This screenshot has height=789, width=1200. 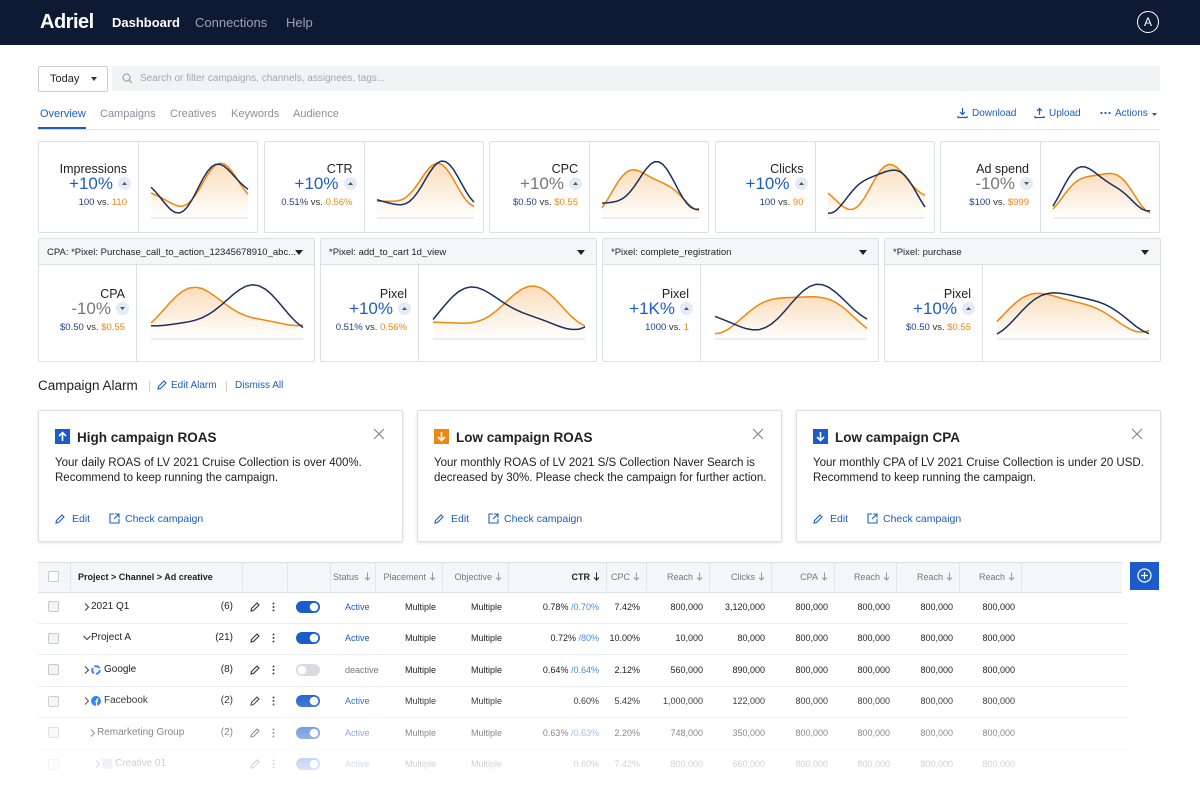 I want to click on column-header: CPA, so click(x=809, y=577).